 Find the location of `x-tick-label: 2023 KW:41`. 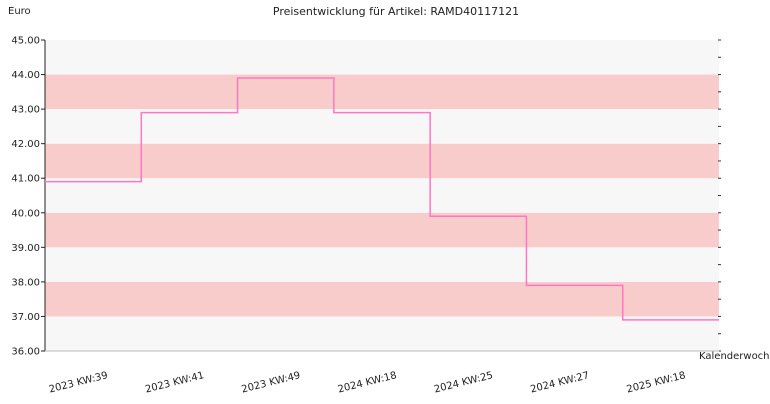

x-tick-label: 2023 KW:41 is located at coordinates (174, 382).